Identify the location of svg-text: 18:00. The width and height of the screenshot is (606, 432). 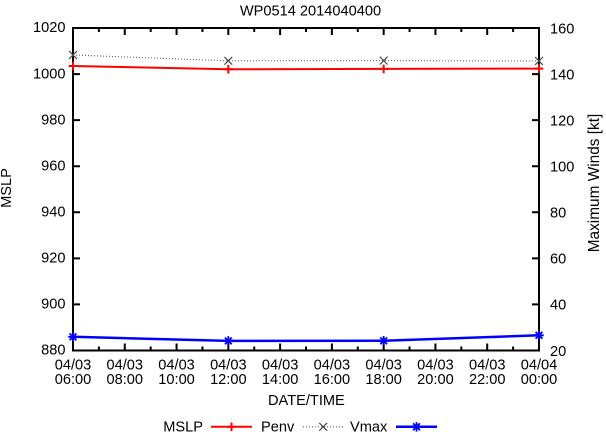
(383, 380).